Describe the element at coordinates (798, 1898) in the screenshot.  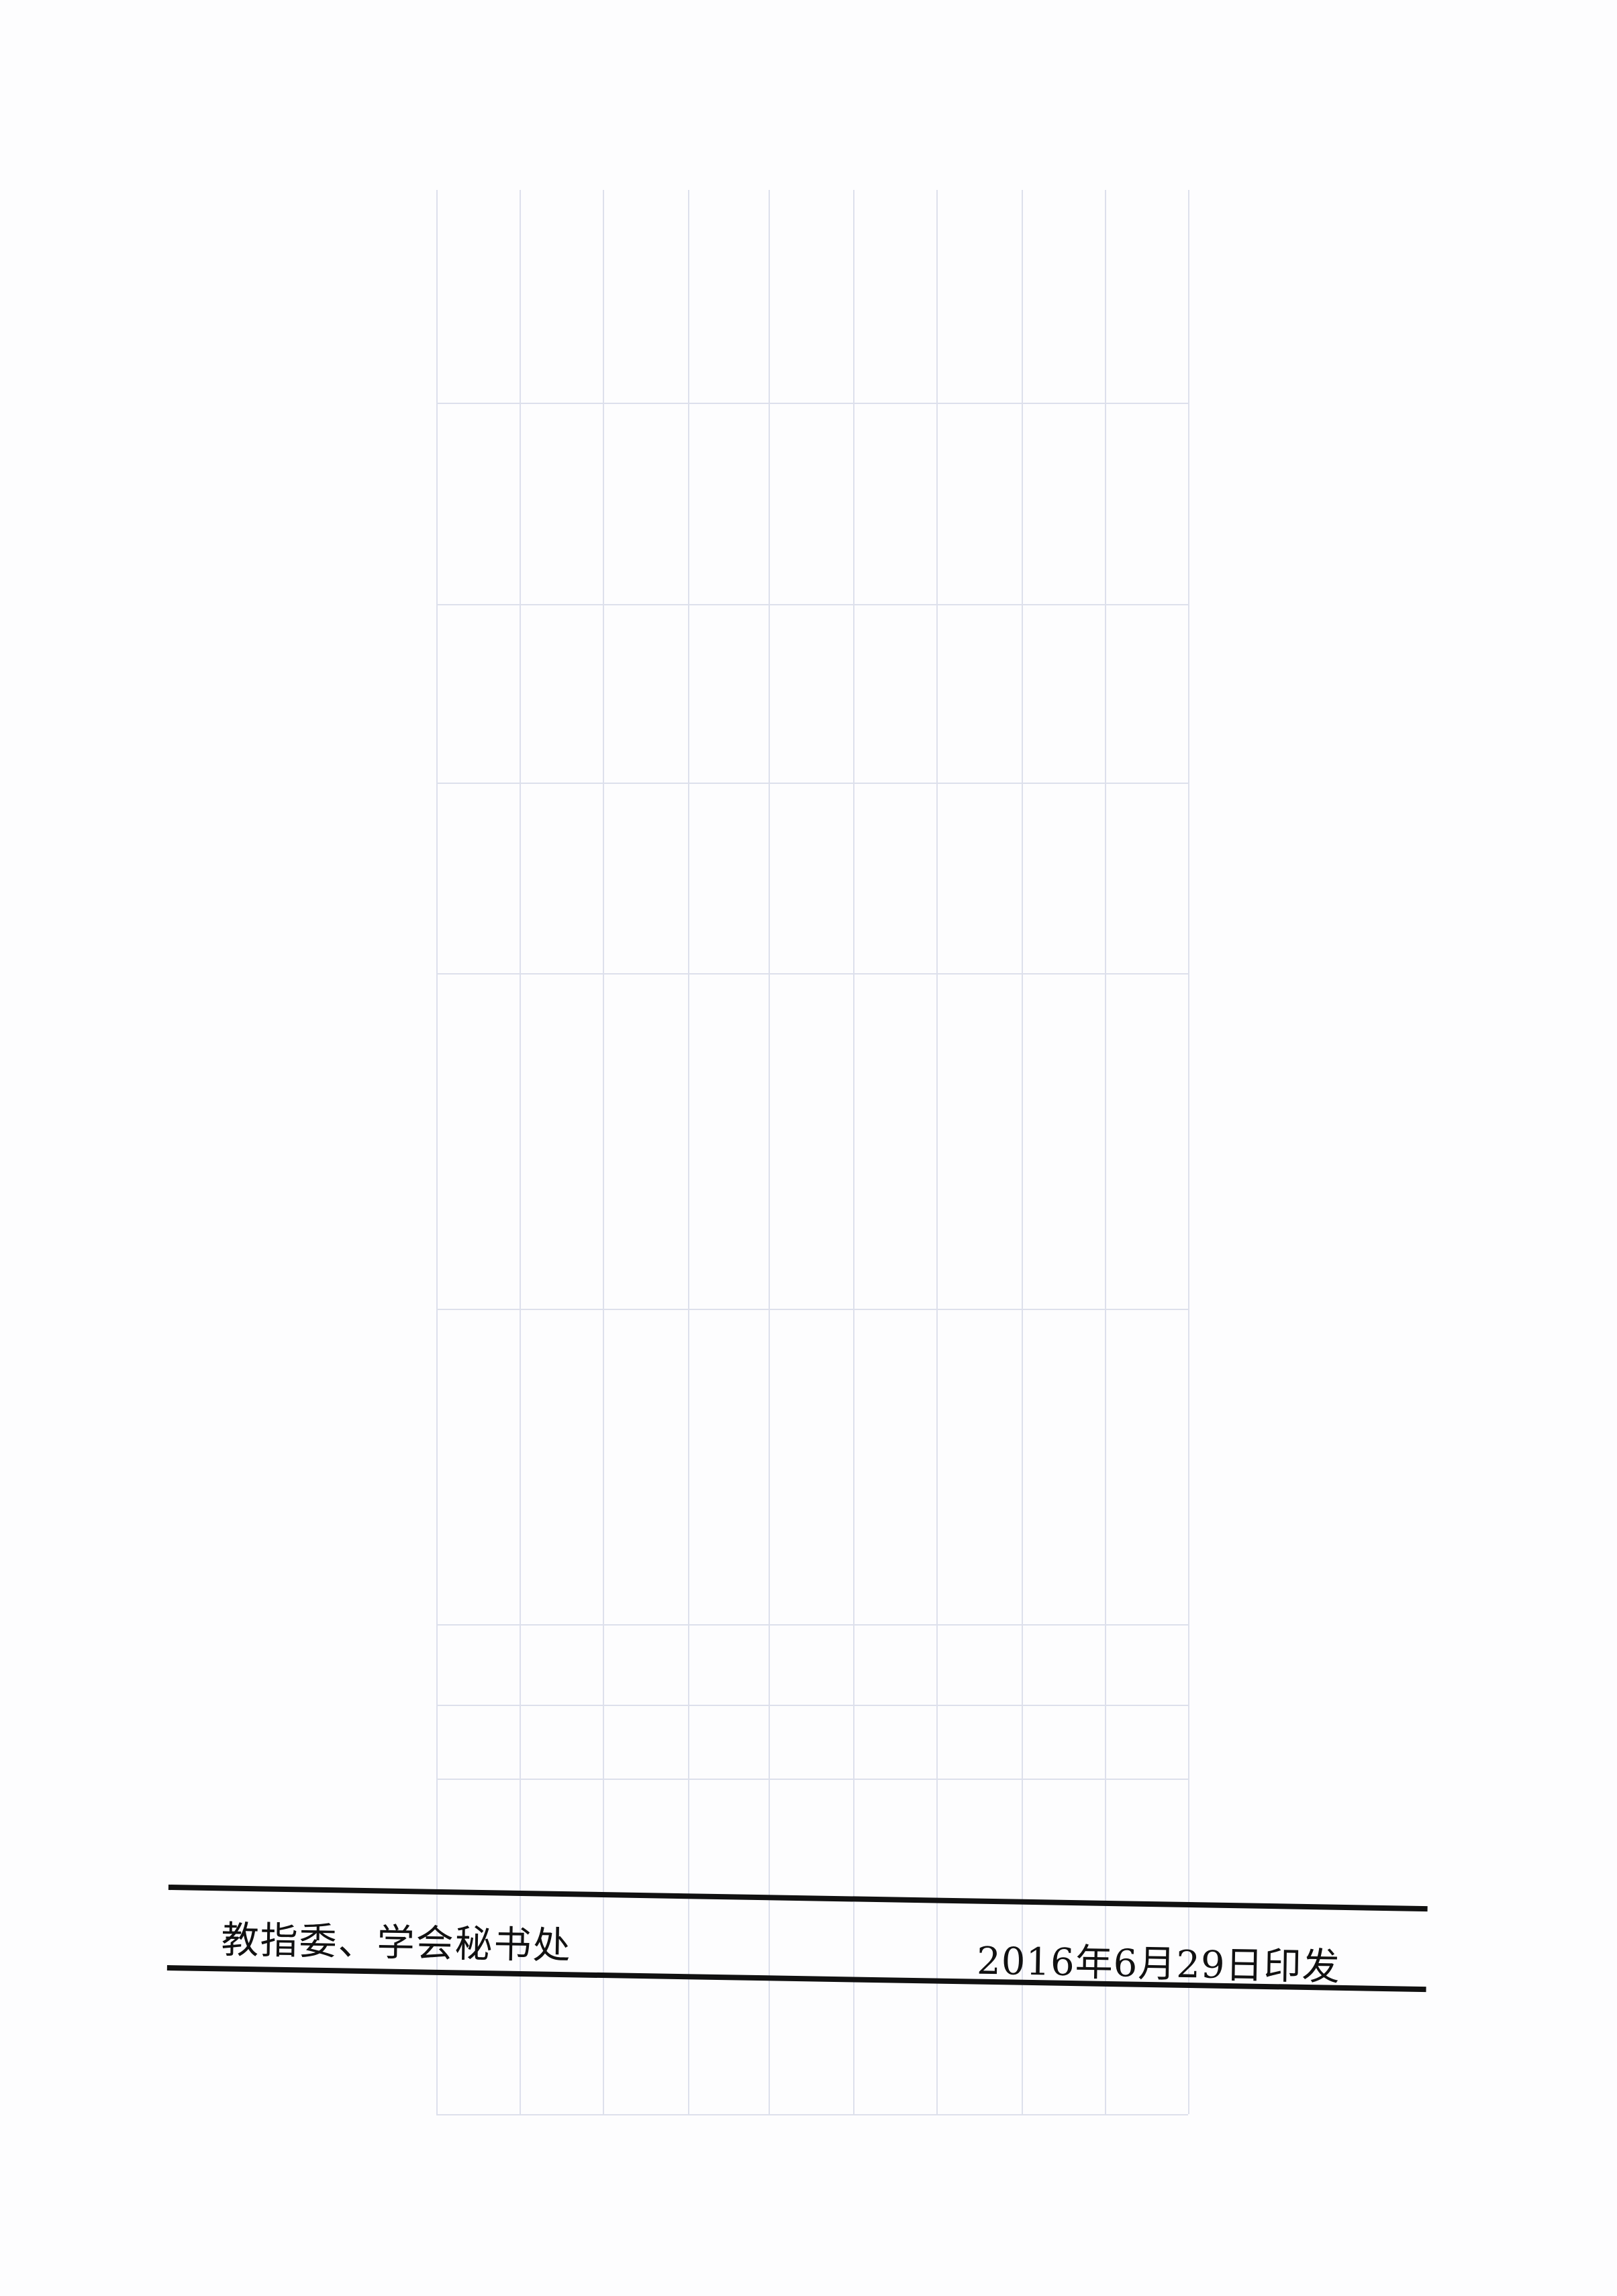
I see `footer-top-rule` at that location.